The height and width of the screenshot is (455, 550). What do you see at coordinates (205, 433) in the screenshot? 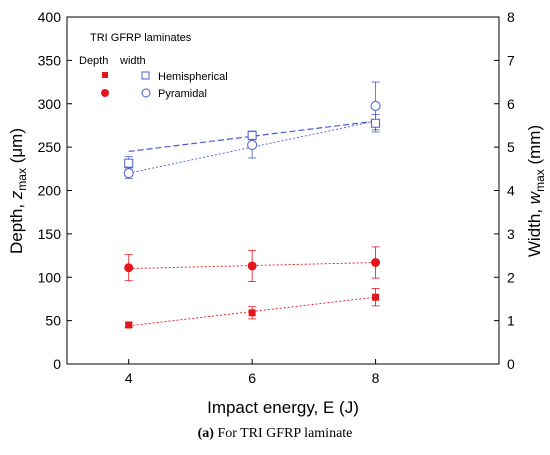
I see `caption-label: (a)` at bounding box center [205, 433].